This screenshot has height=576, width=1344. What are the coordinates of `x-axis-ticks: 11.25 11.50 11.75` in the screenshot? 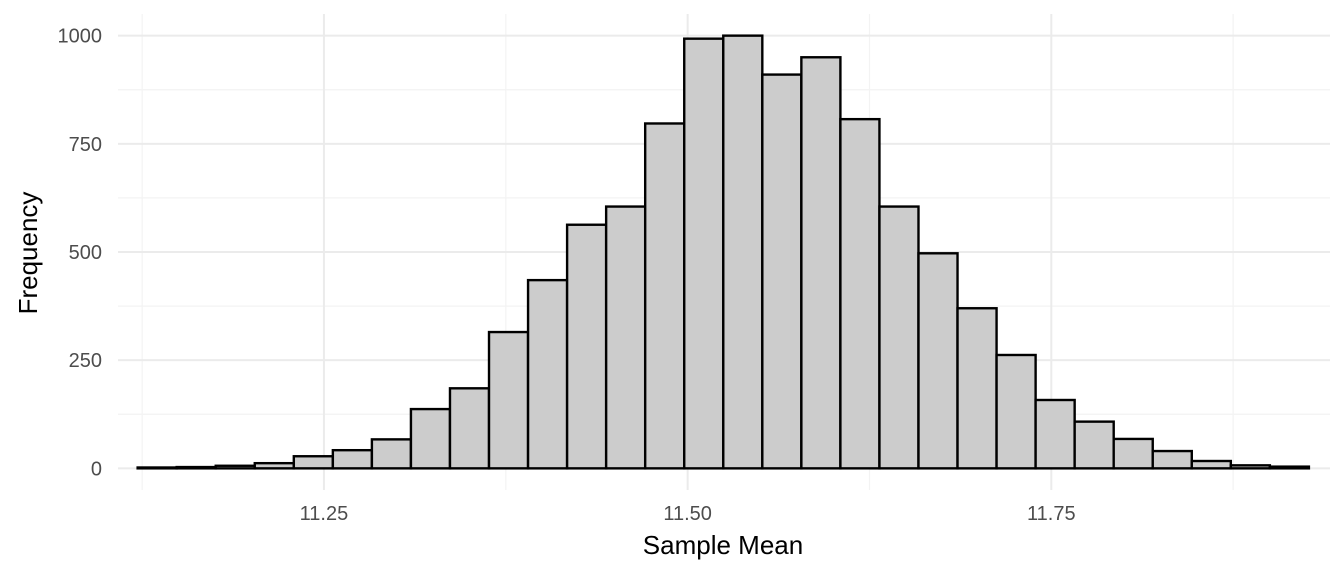 It's located at (688, 514).